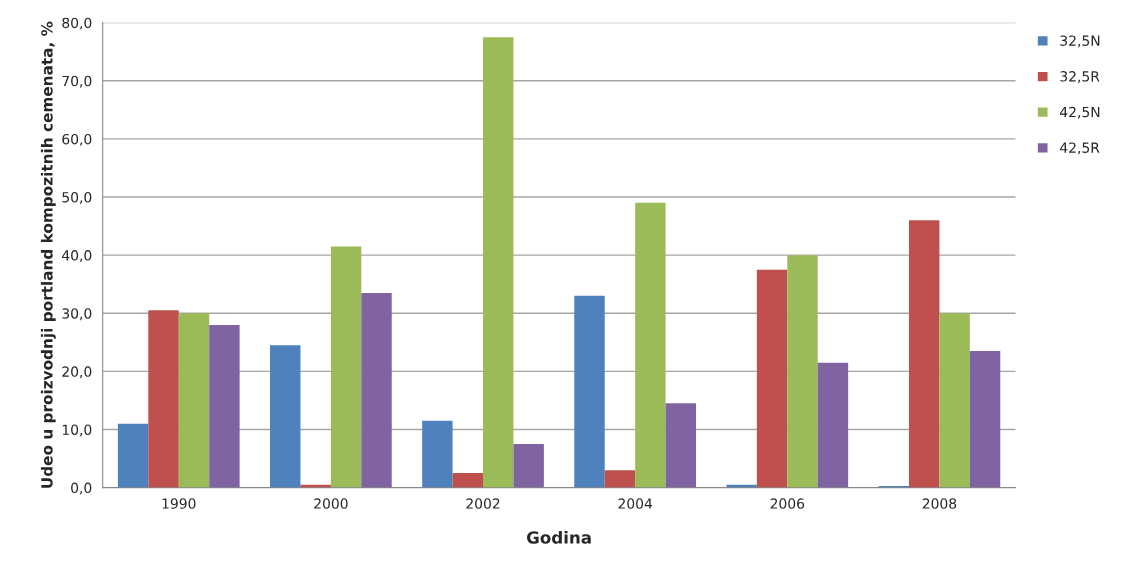 The image size is (1141, 567). I want to click on x-tick-label: 2000, so click(331, 503).